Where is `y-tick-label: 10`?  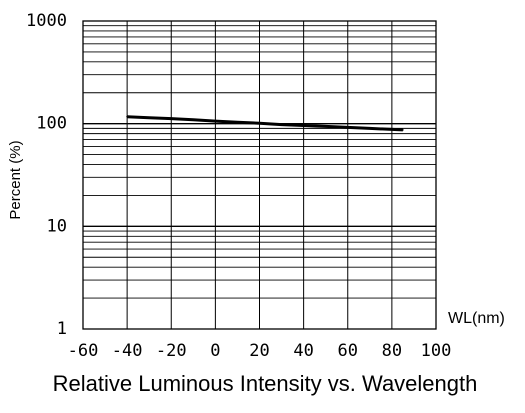 y-tick-label: 10 is located at coordinates (57, 226).